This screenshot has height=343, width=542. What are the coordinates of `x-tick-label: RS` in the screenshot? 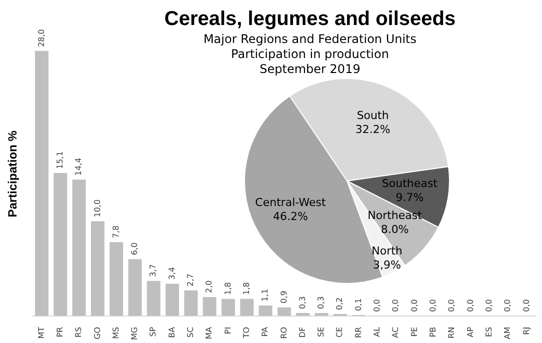 It's located at (79, 332).